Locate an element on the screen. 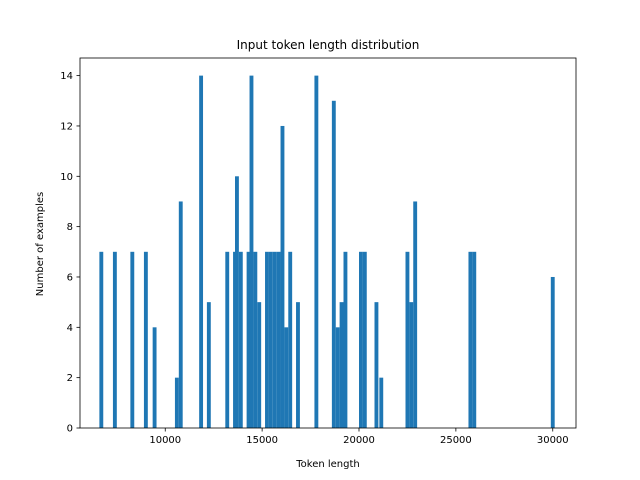  x-tick-label: 15000 is located at coordinates (262, 440).